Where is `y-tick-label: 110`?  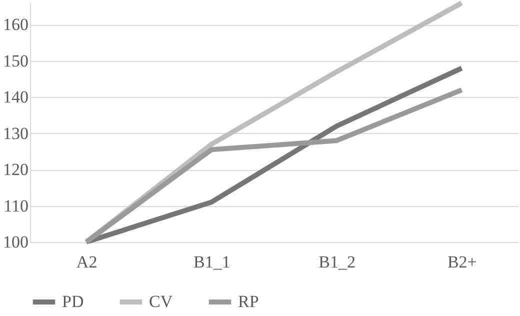
y-tick-label: 110 is located at coordinates (16, 206).